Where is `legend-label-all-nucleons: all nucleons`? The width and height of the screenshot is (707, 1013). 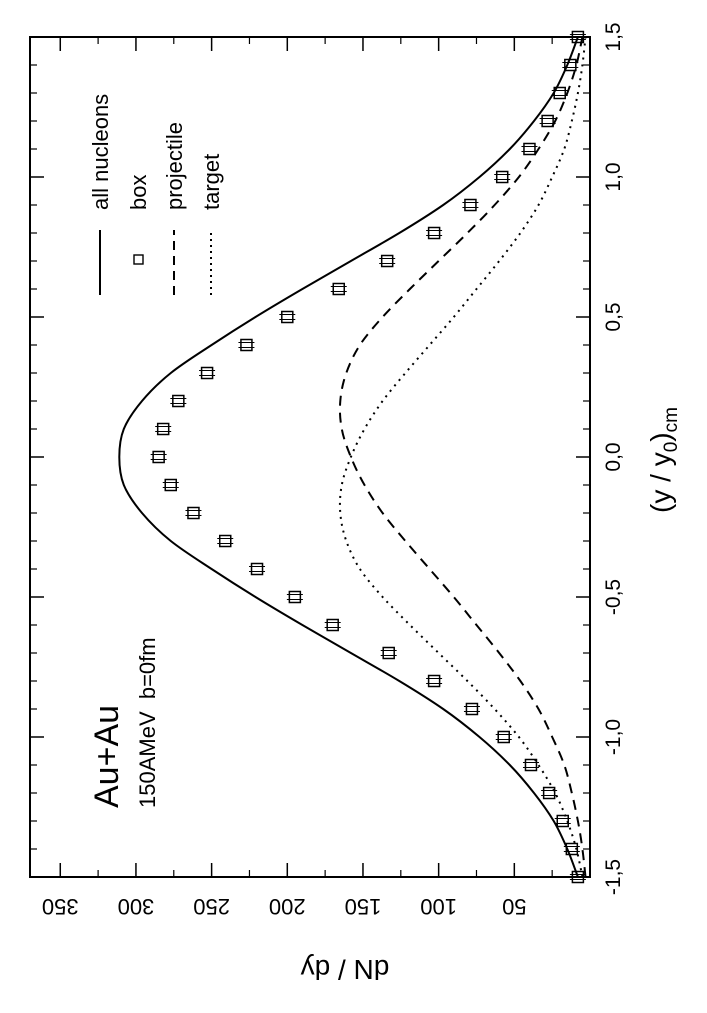
legend-label-all-nucleons: all nucleons is located at coordinates (100, 152).